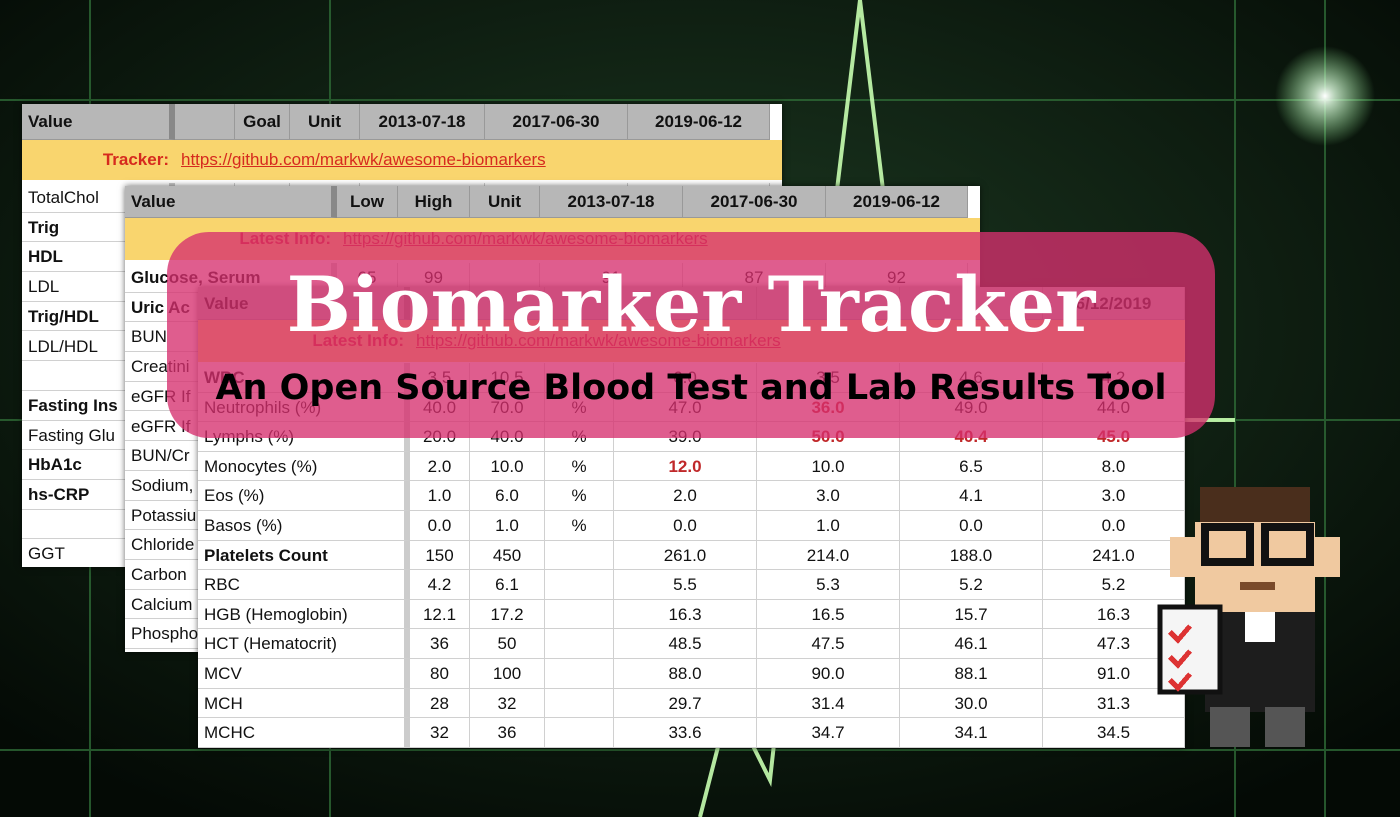 This screenshot has height=817, width=1400. I want to click on data-cell: 50, so click(507, 644).